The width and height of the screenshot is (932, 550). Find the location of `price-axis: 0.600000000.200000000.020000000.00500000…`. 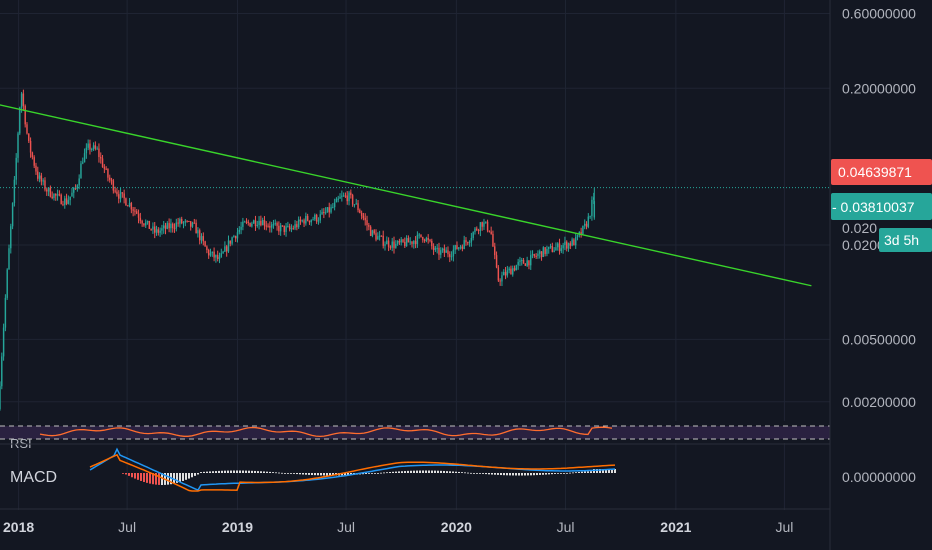

price-axis: 0.600000000.200000000.020000000.00500000… is located at coordinates (879, 207).